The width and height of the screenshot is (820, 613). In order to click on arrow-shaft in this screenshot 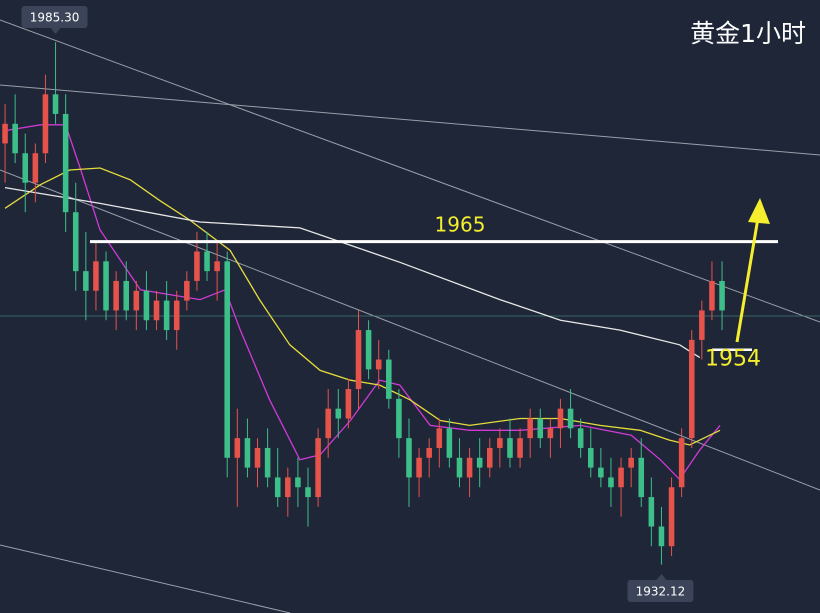, I will do `click(747, 280)`.